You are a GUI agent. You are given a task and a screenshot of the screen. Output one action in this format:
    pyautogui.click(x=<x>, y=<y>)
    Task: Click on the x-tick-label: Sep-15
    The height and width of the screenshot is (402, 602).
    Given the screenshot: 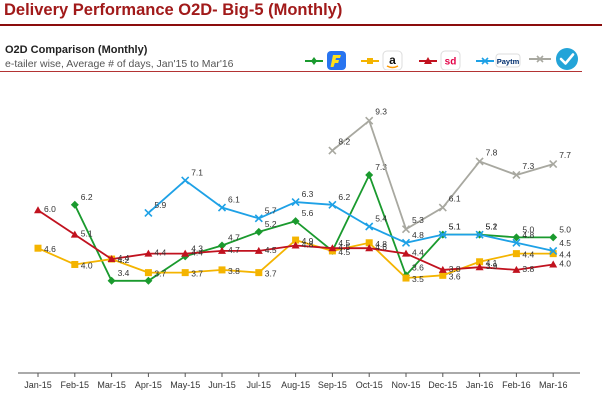 What is the action you would take?
    pyautogui.click(x=332, y=385)
    